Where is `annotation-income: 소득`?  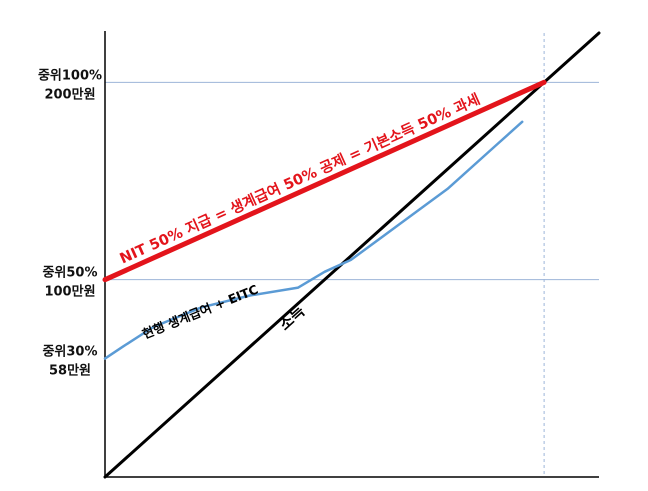 annotation-income: 소득 is located at coordinates (292, 318).